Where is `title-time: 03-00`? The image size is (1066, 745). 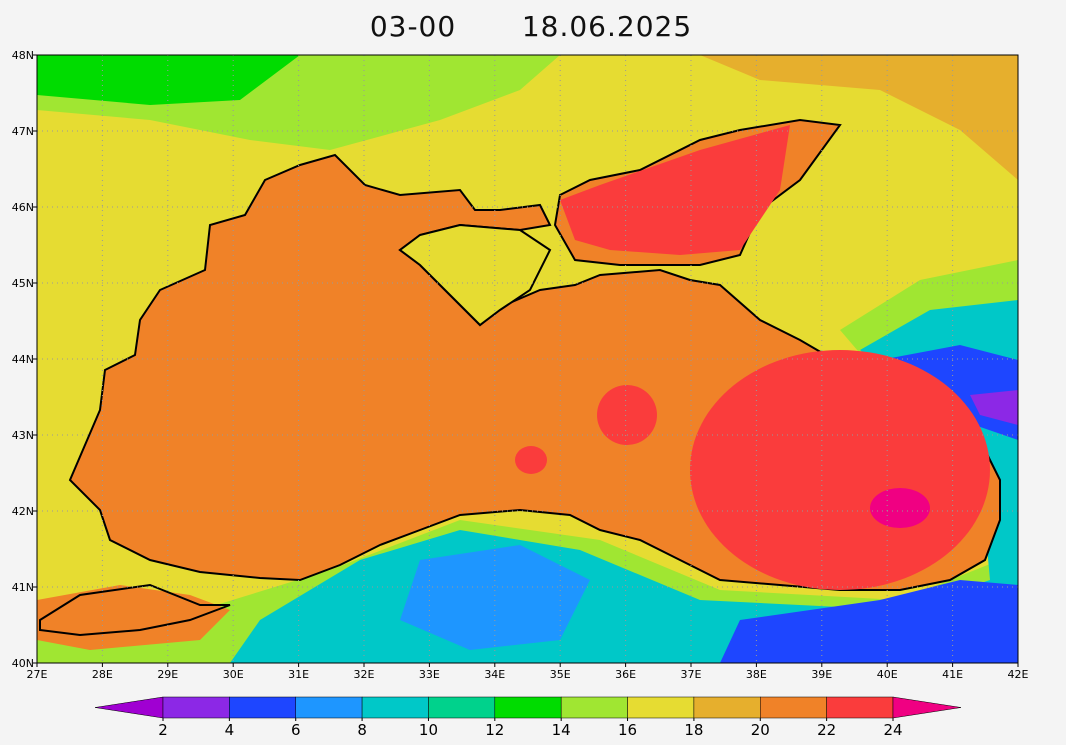 title-time: 03-00 is located at coordinates (413, 26).